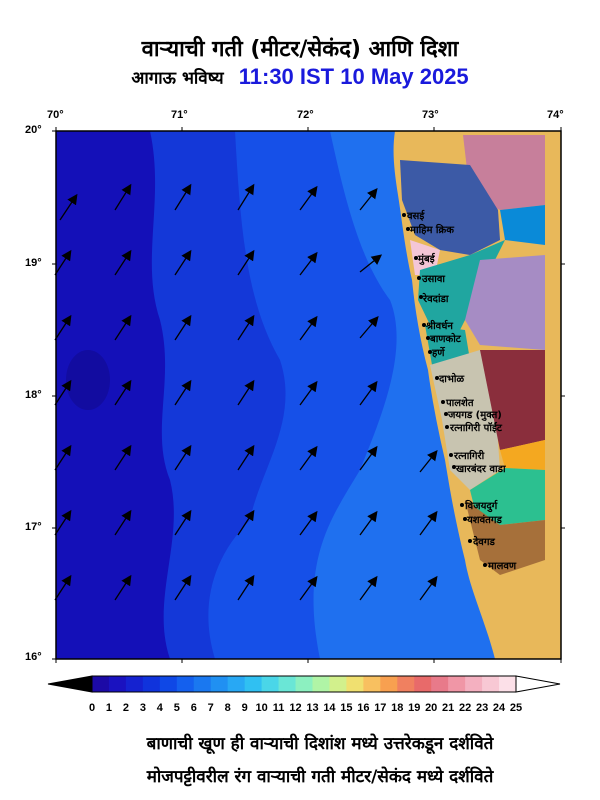 This screenshot has height=800, width=600. I want to click on place-label: जयगड (मुक्त), so click(475, 415).